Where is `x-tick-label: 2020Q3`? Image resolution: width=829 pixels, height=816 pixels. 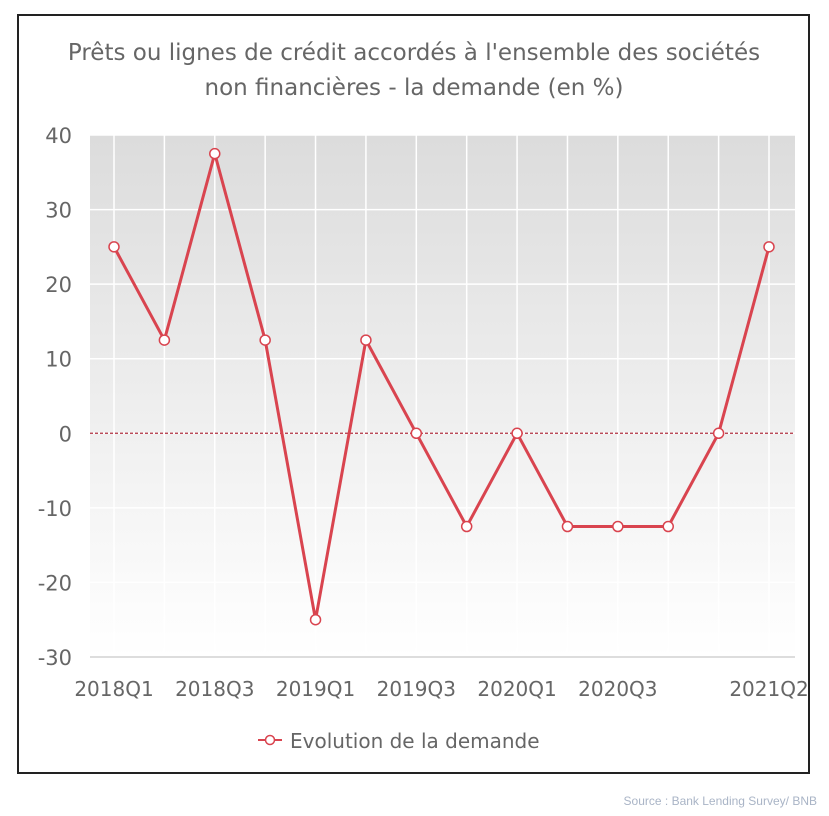
x-tick-label: 2020Q3 is located at coordinates (617, 689).